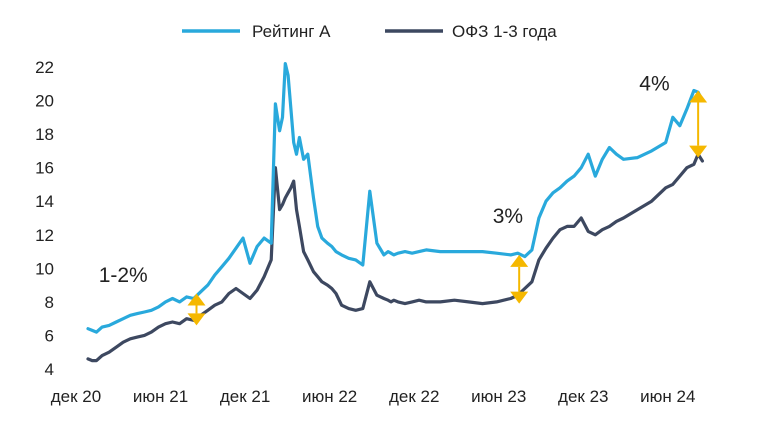  I want to click on annotation-1: 3%, so click(508, 216).